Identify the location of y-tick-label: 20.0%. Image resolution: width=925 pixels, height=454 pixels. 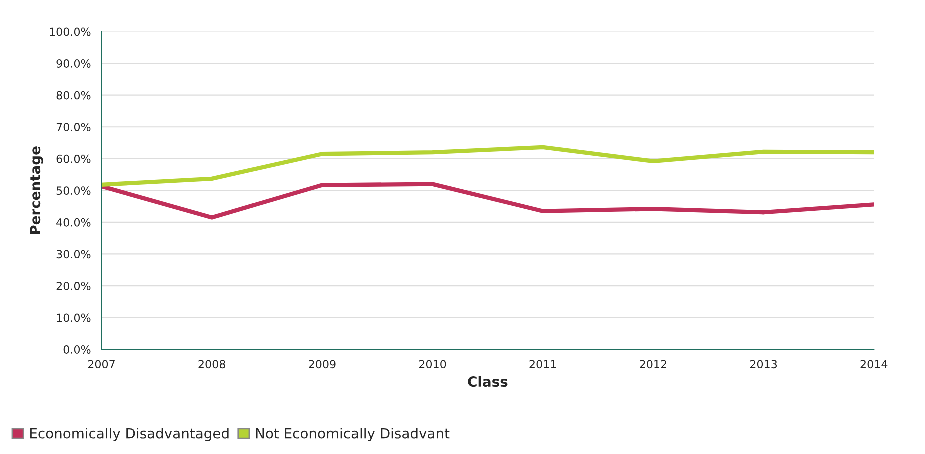
(73, 286).